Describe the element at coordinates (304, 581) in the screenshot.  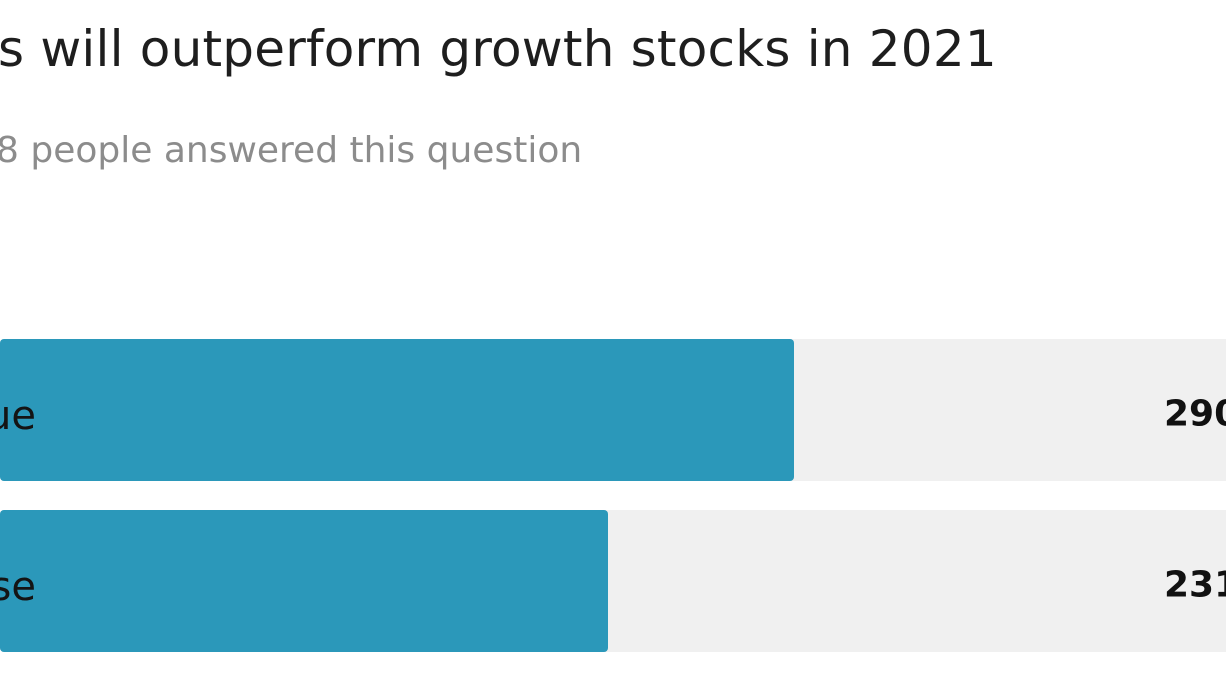
I see `poll-option-bar: se` at that location.